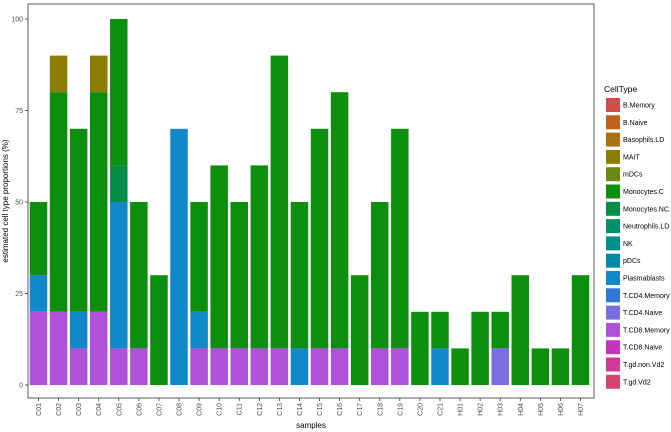 Image resolution: width=671 pixels, height=432 pixels. What do you see at coordinates (220, 409) in the screenshot?
I see `x-tick-label: C10` at bounding box center [220, 409].